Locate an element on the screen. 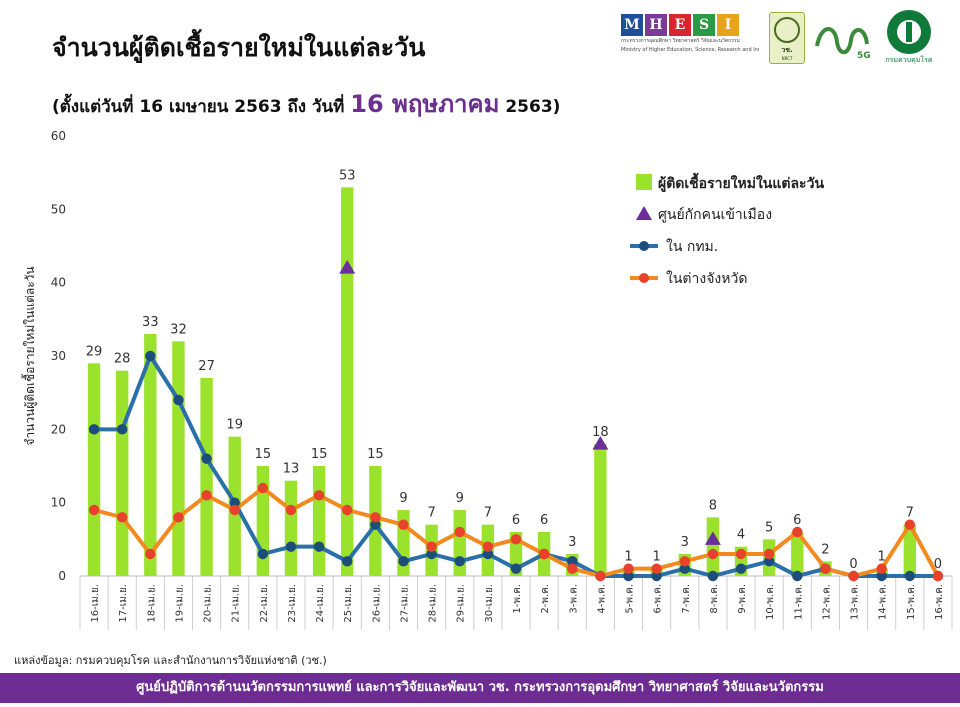  bar-data-label: 2 is located at coordinates (825, 549).